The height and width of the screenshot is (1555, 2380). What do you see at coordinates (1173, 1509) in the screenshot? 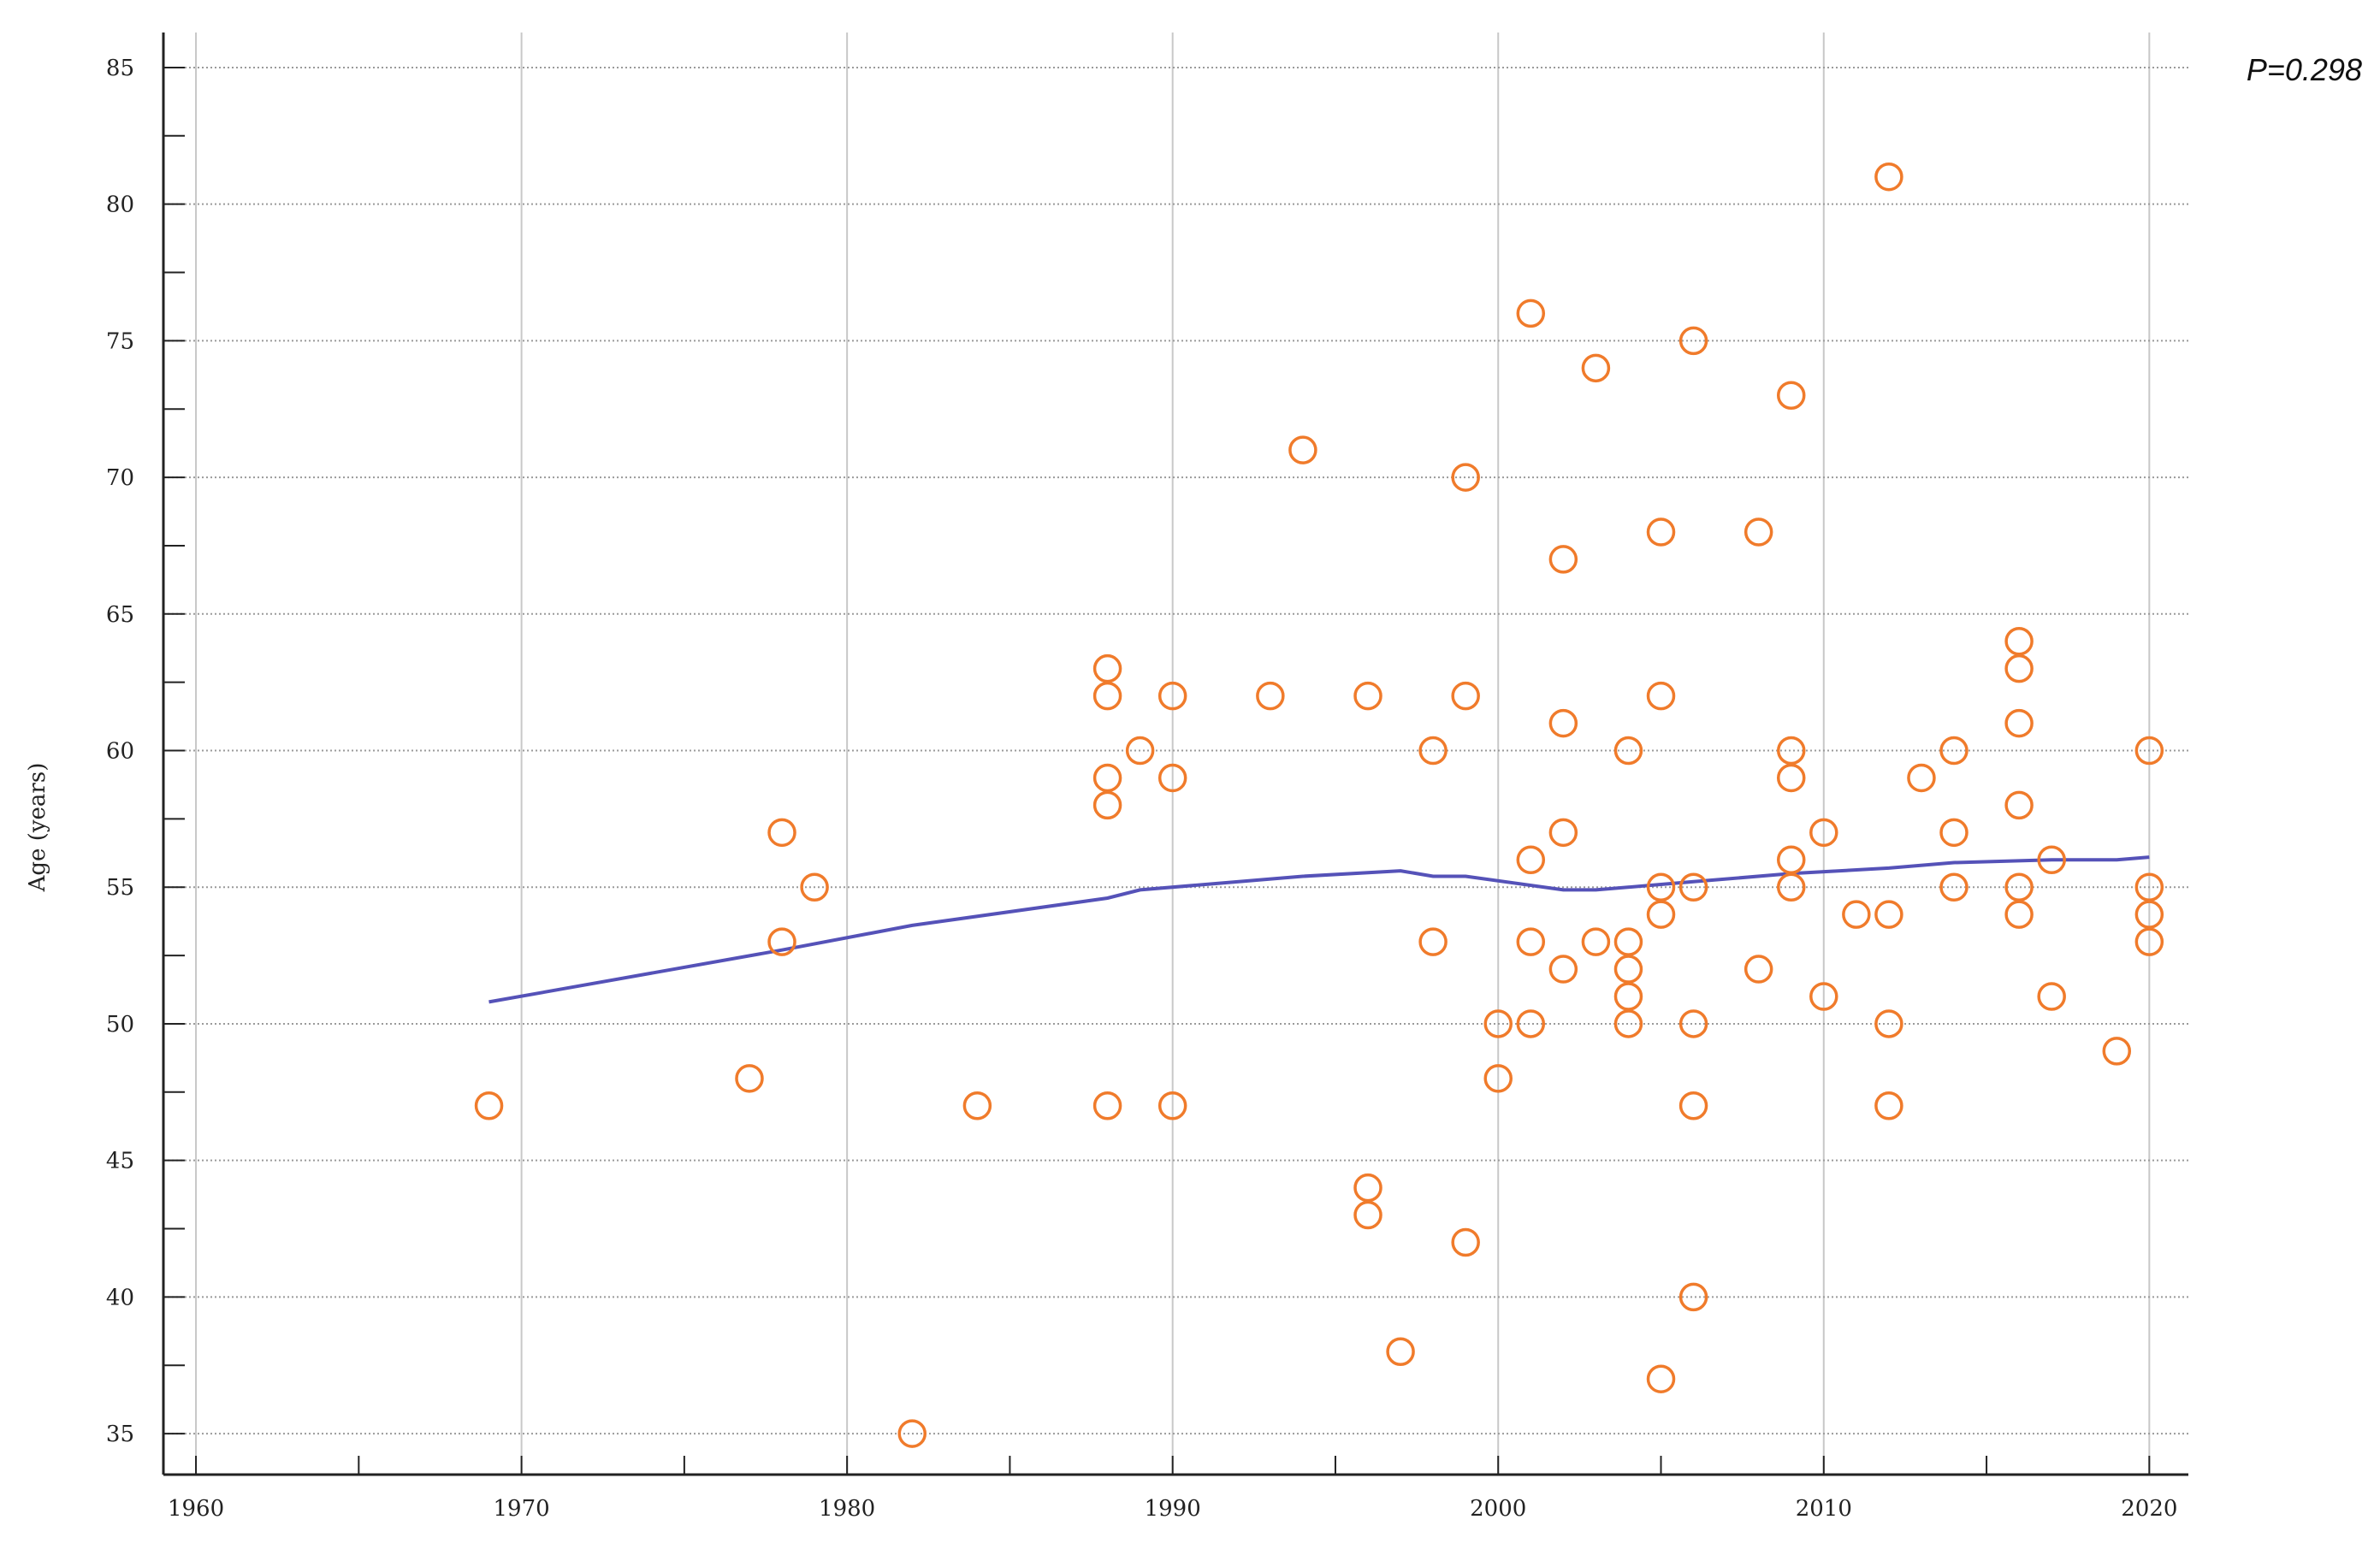
I see `x-tick-label: 1990` at bounding box center [1173, 1509].